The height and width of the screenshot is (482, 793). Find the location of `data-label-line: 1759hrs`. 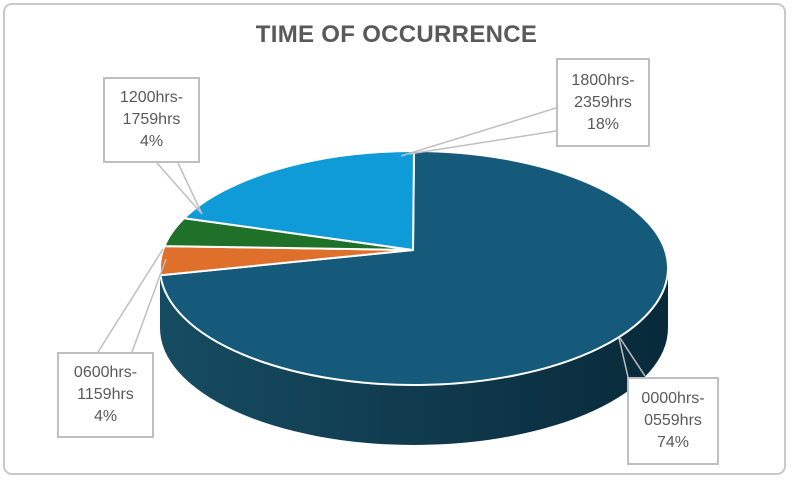

data-label-line: 1759hrs is located at coordinates (151, 119).